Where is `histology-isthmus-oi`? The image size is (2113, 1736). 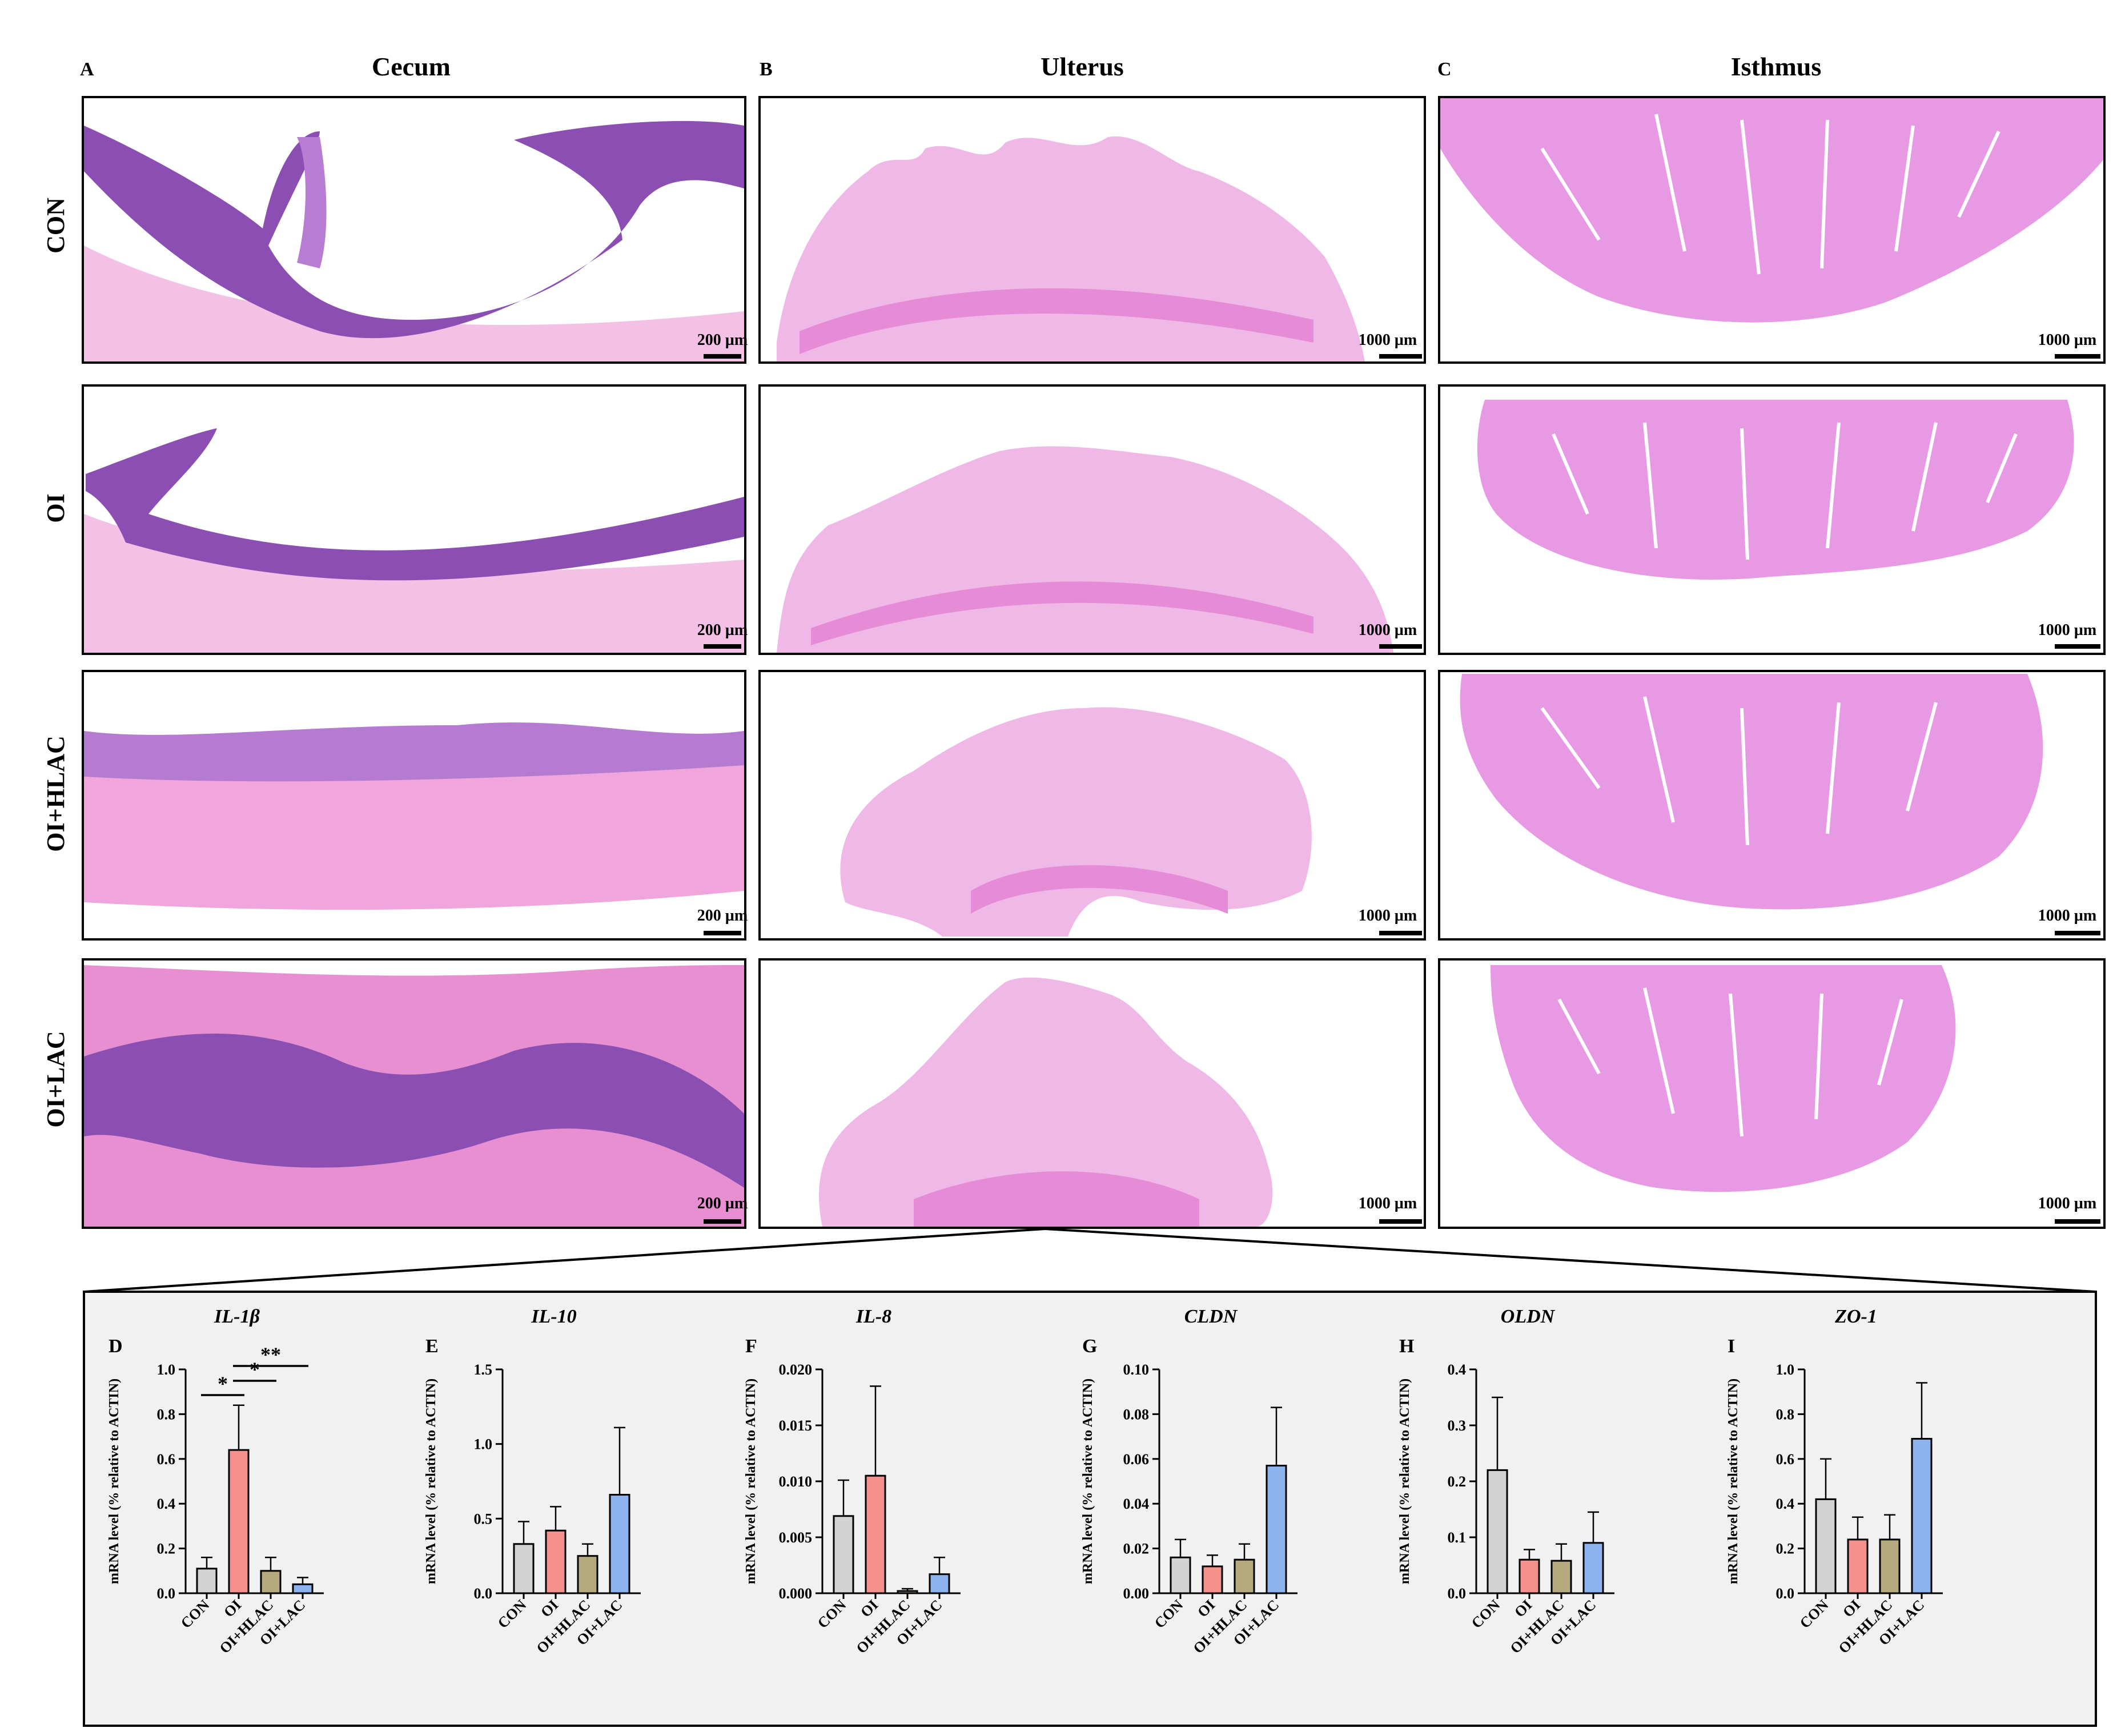
histology-isthmus-oi is located at coordinates (1772, 519).